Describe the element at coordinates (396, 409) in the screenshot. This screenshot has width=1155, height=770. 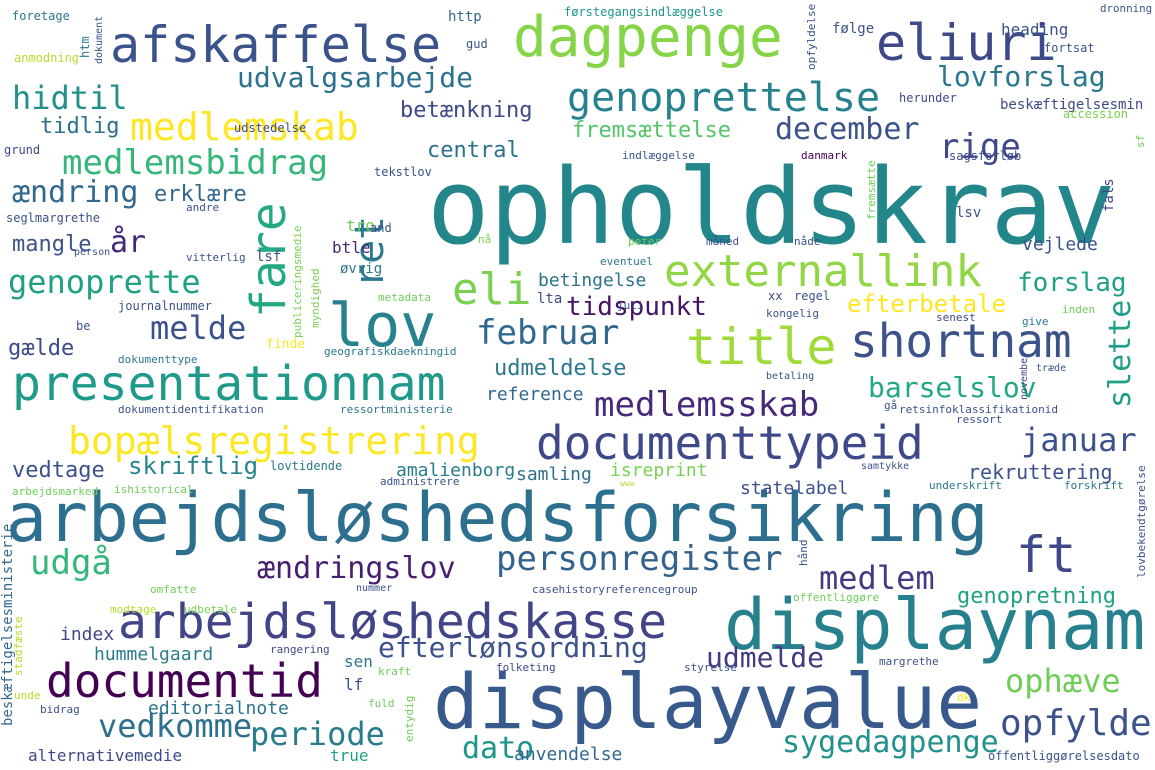
I see `word-ressortministerie: ressortministerie` at that location.